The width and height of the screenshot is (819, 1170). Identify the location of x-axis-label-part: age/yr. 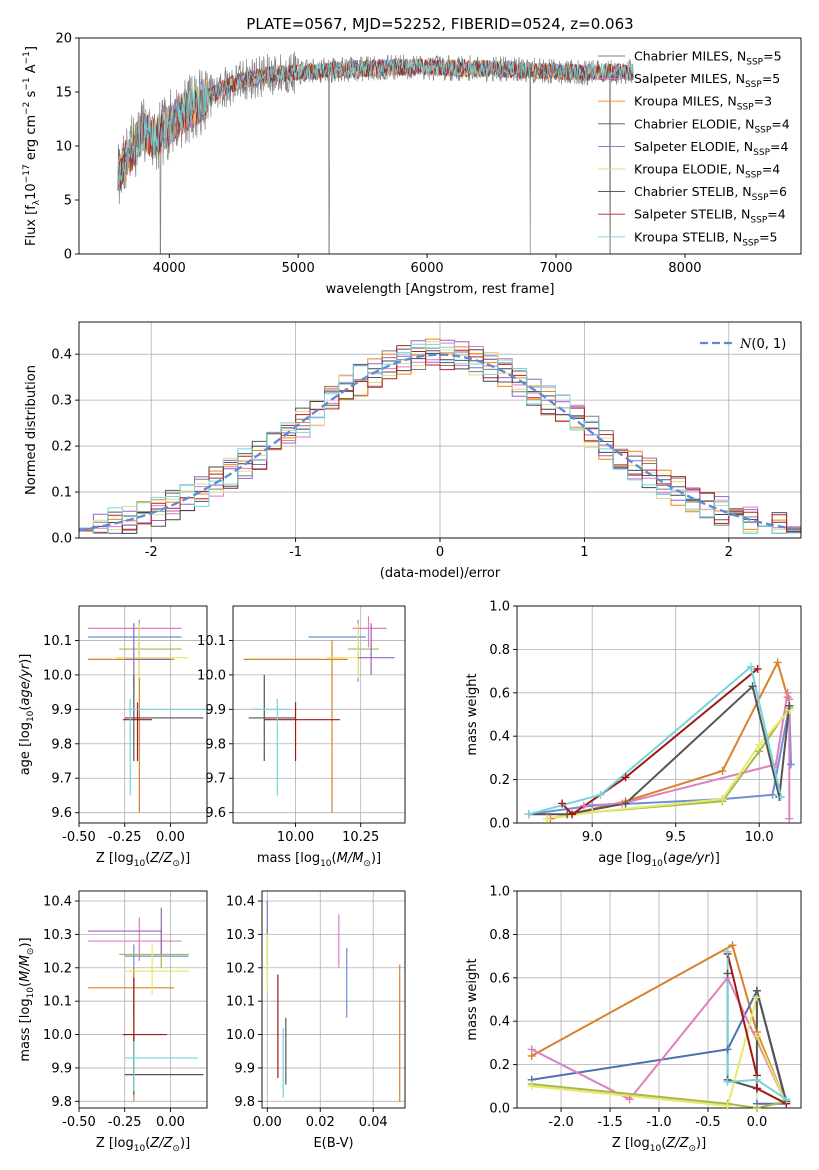
(689, 858).